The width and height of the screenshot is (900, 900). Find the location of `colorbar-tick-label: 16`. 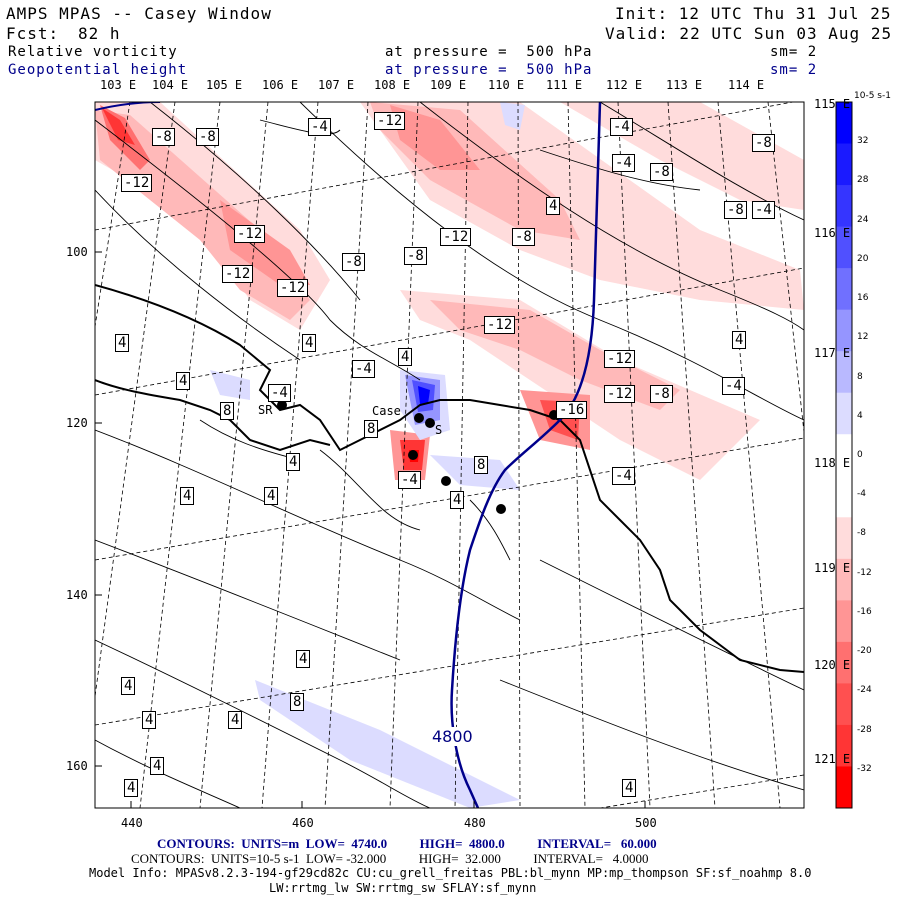

colorbar-tick-label: 16 is located at coordinates (863, 298).